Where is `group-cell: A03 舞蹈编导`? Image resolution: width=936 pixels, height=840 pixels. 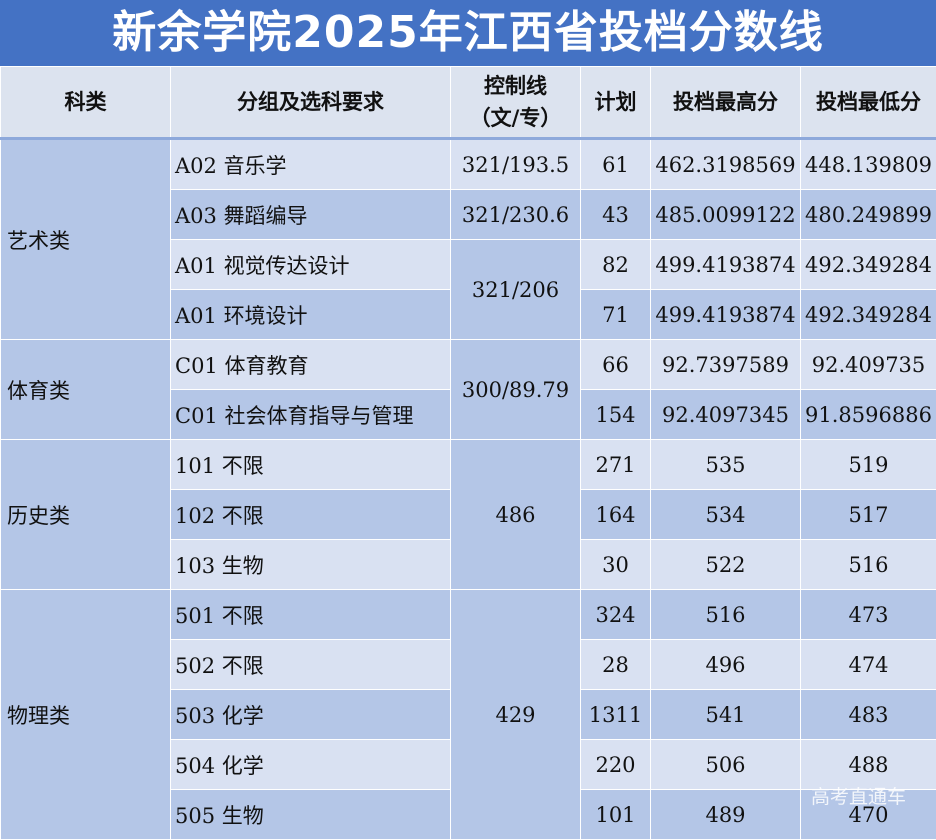
group-cell: A03 舞蹈编导 is located at coordinates (311, 215).